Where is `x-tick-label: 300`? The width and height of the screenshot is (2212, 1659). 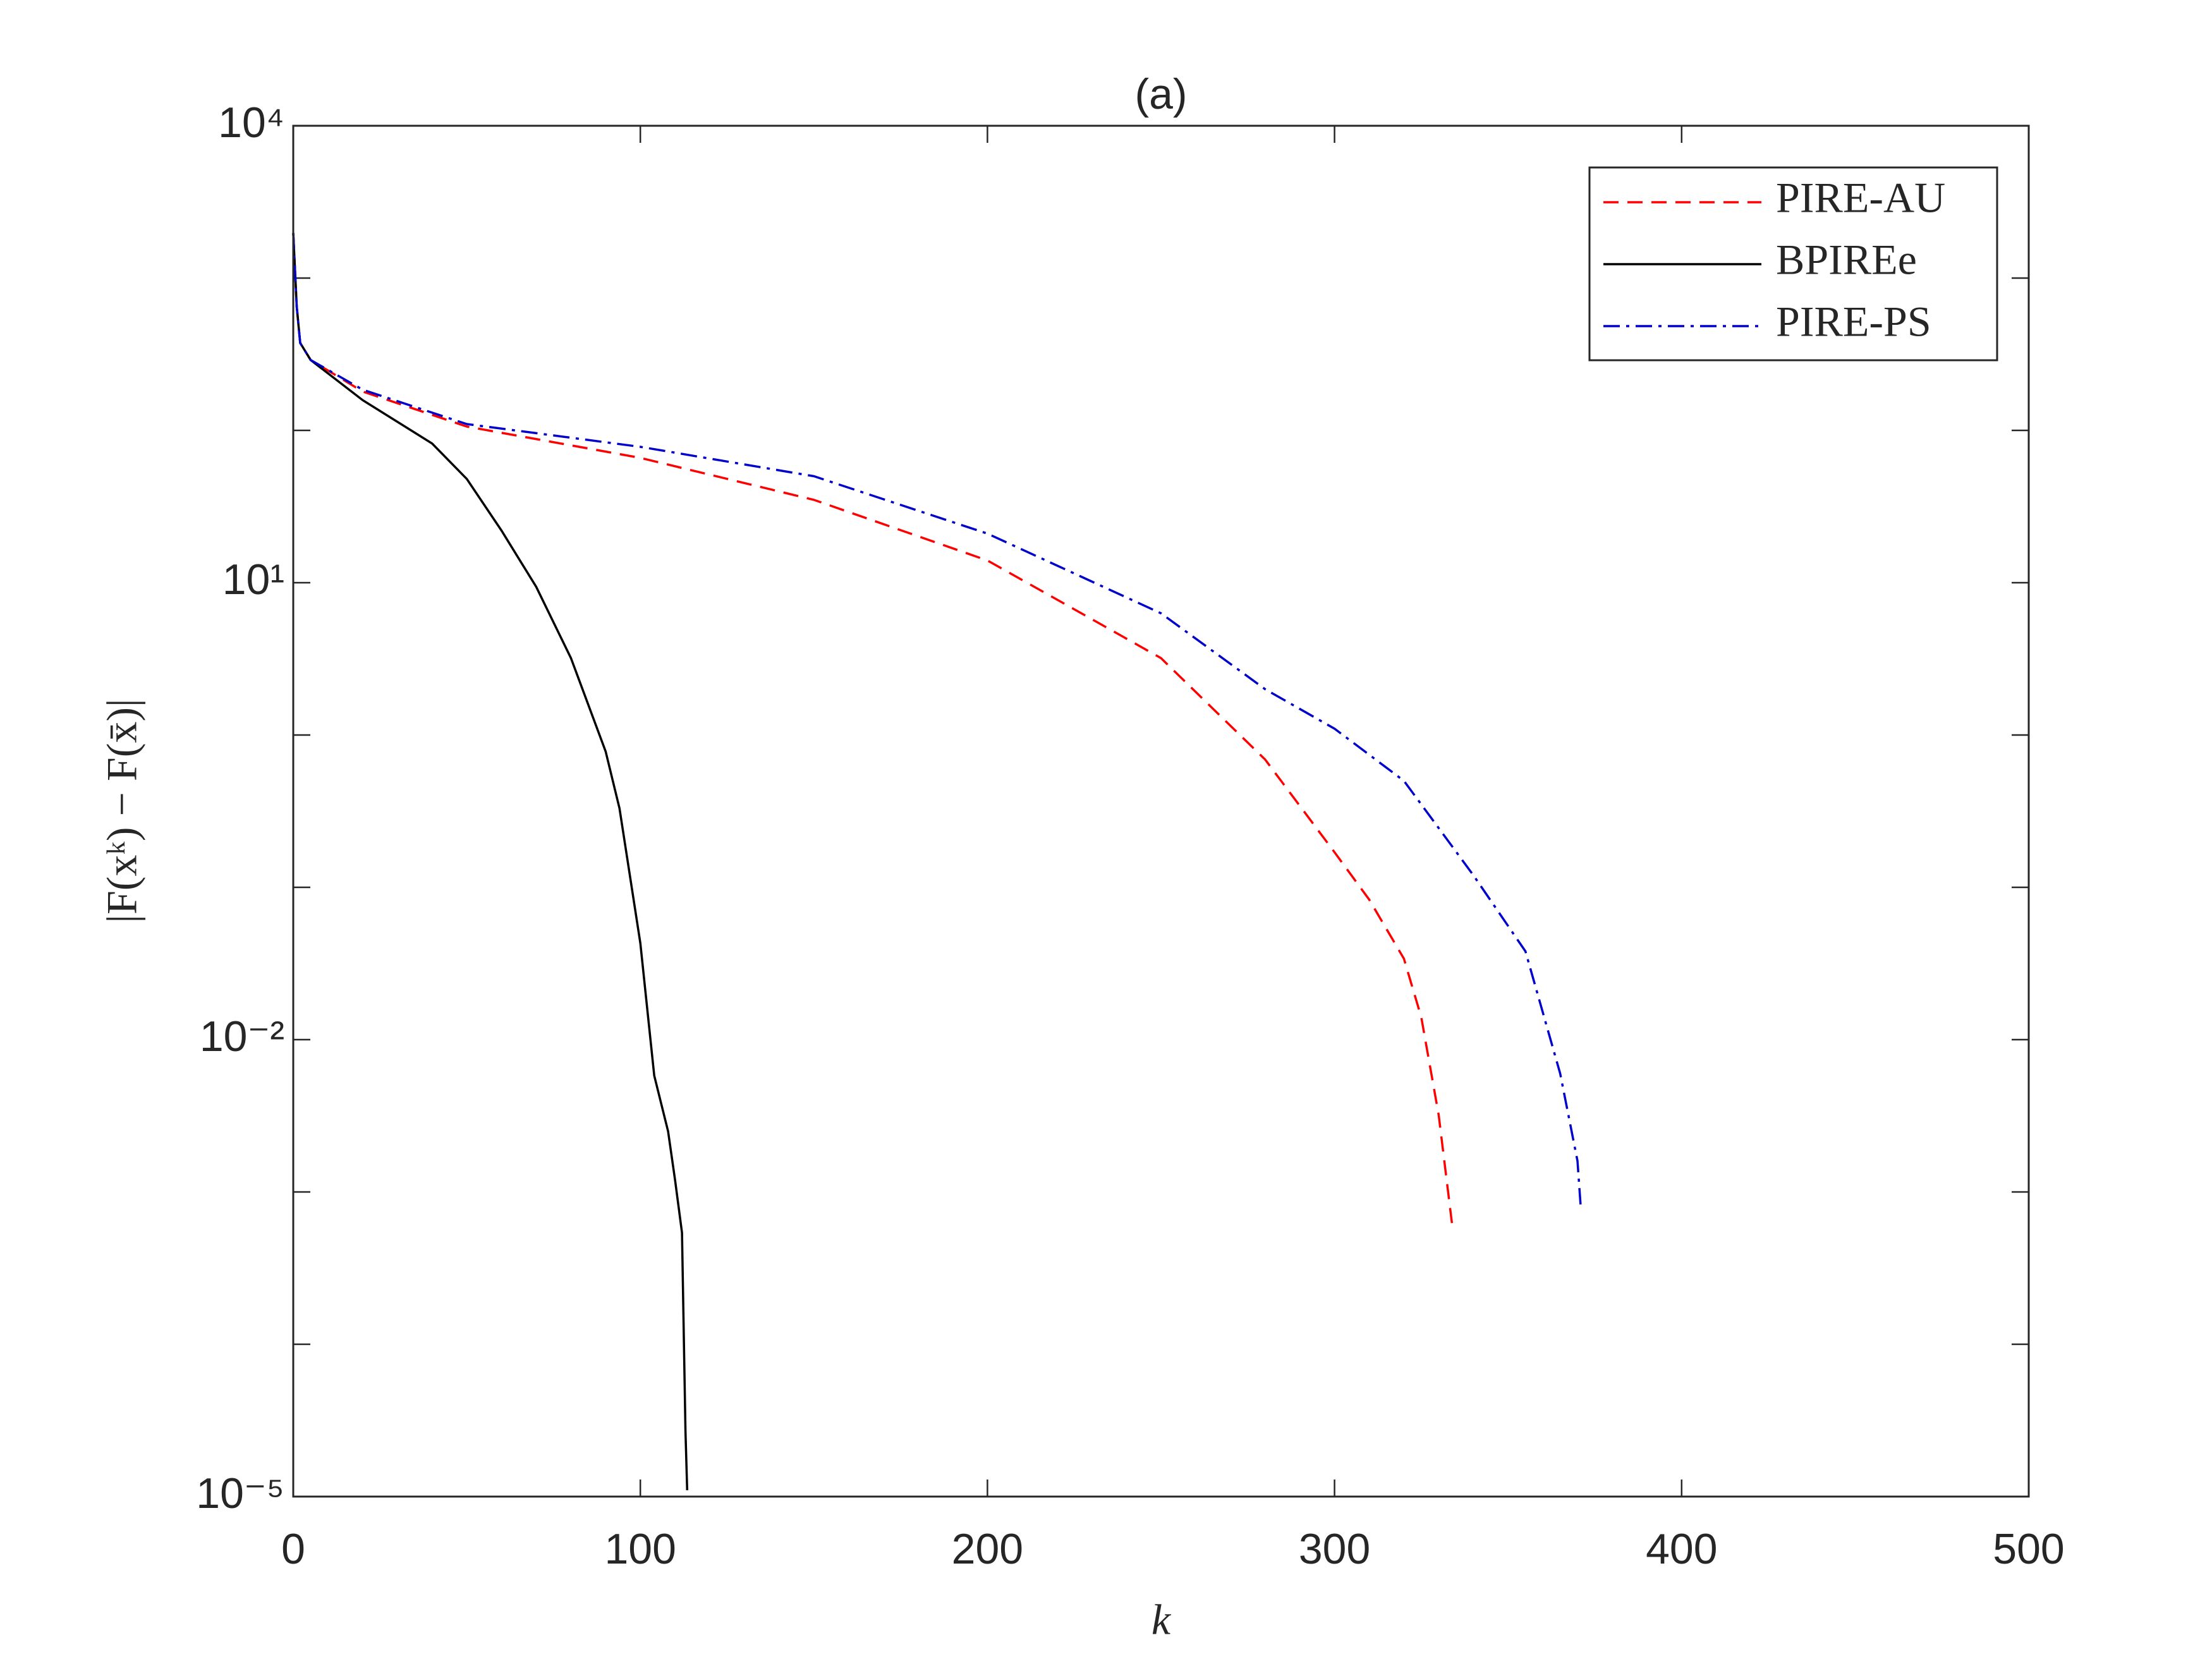 x-tick-label: 300 is located at coordinates (1334, 1549).